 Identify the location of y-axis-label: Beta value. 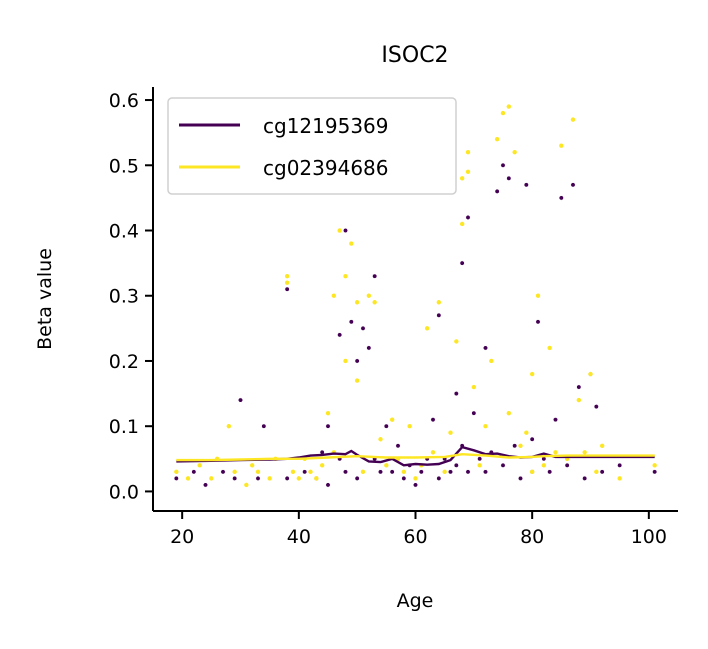
(45, 299).